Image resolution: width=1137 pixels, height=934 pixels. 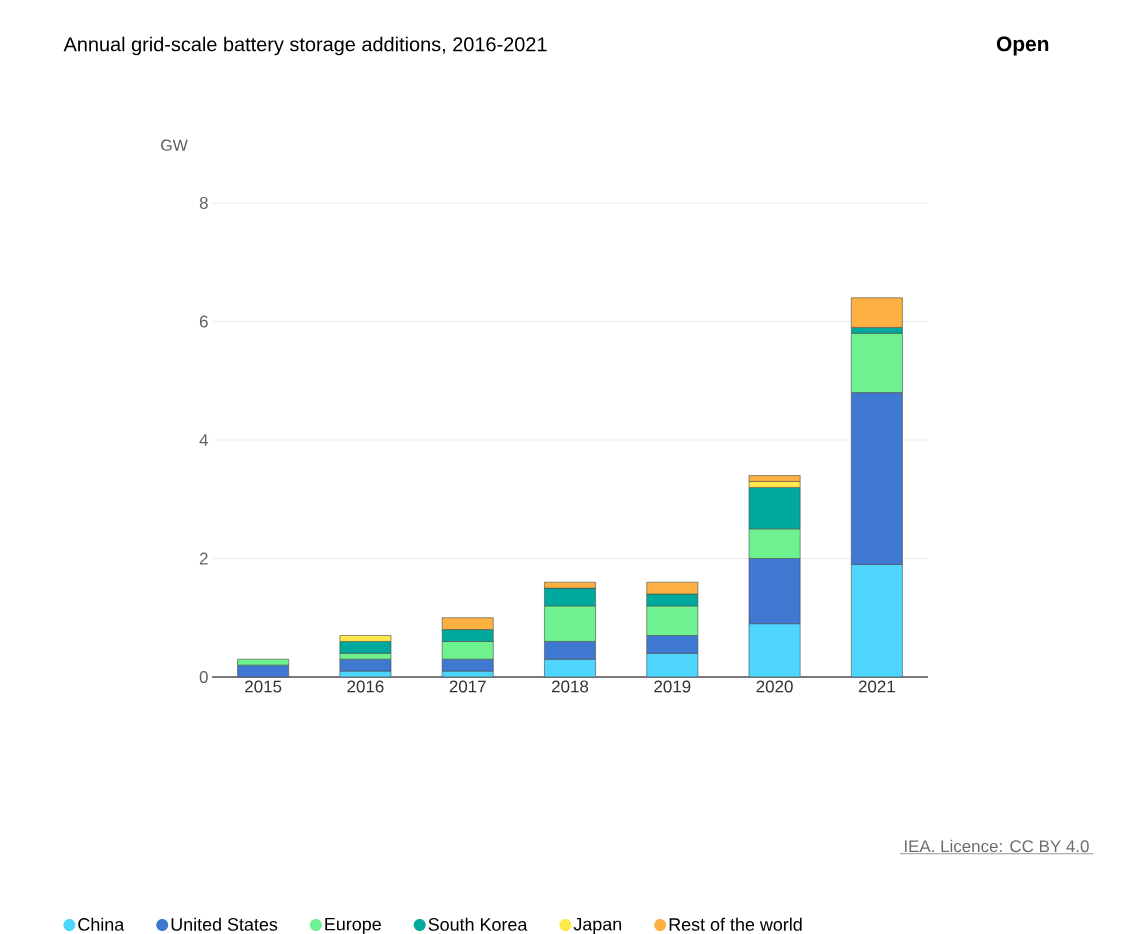 I want to click on y-tick-label: 4, so click(x=203, y=440).